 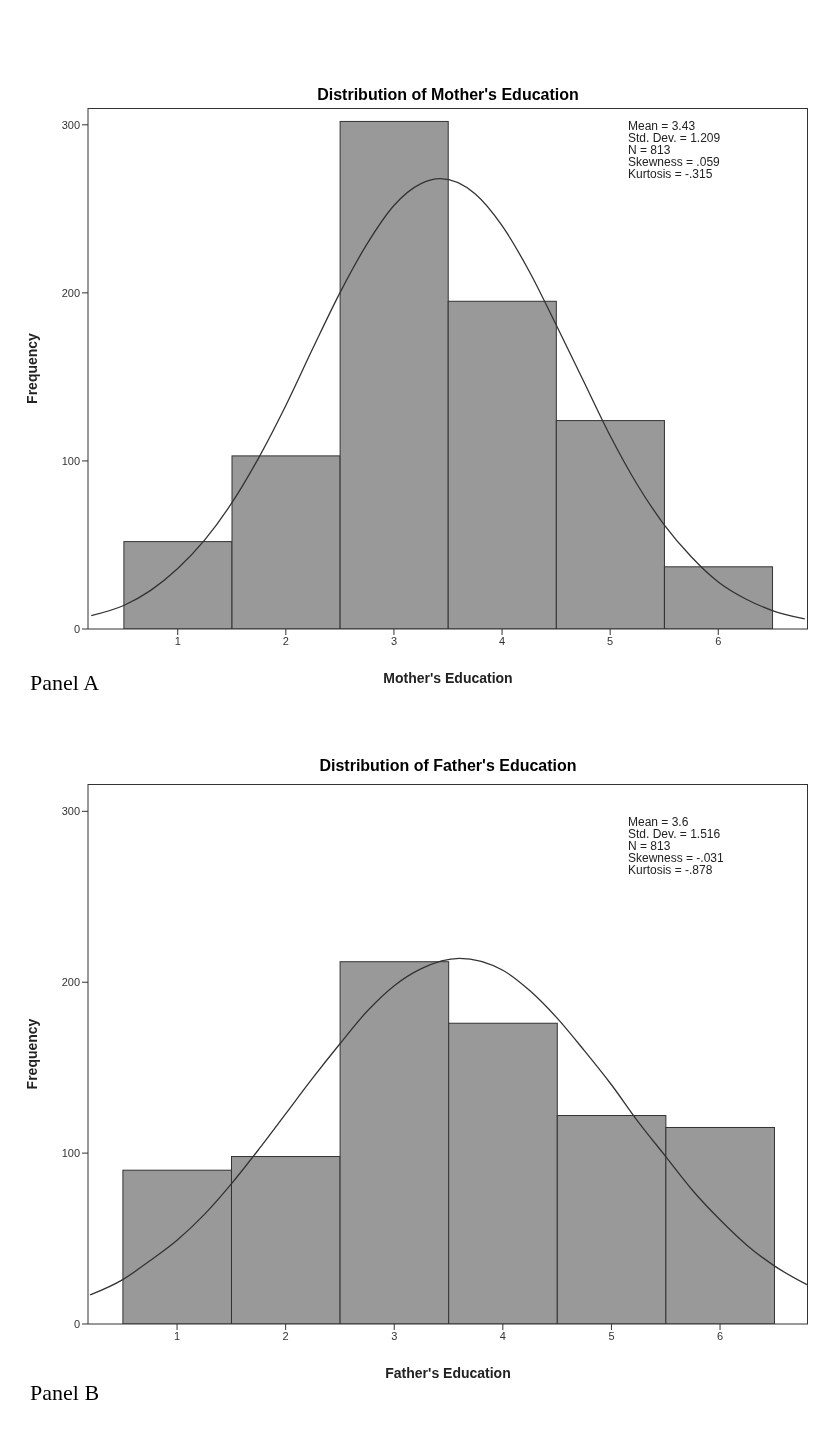 I want to click on x-axis-title: Mother's Education, so click(x=448, y=678).